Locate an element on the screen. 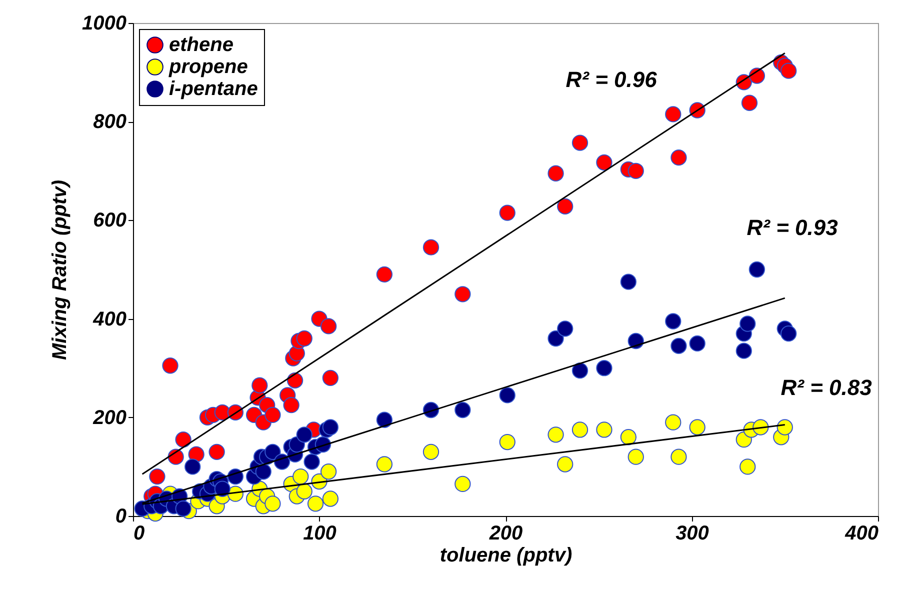 The image size is (902, 605). x-tick-label: 100 is located at coordinates (319, 533).